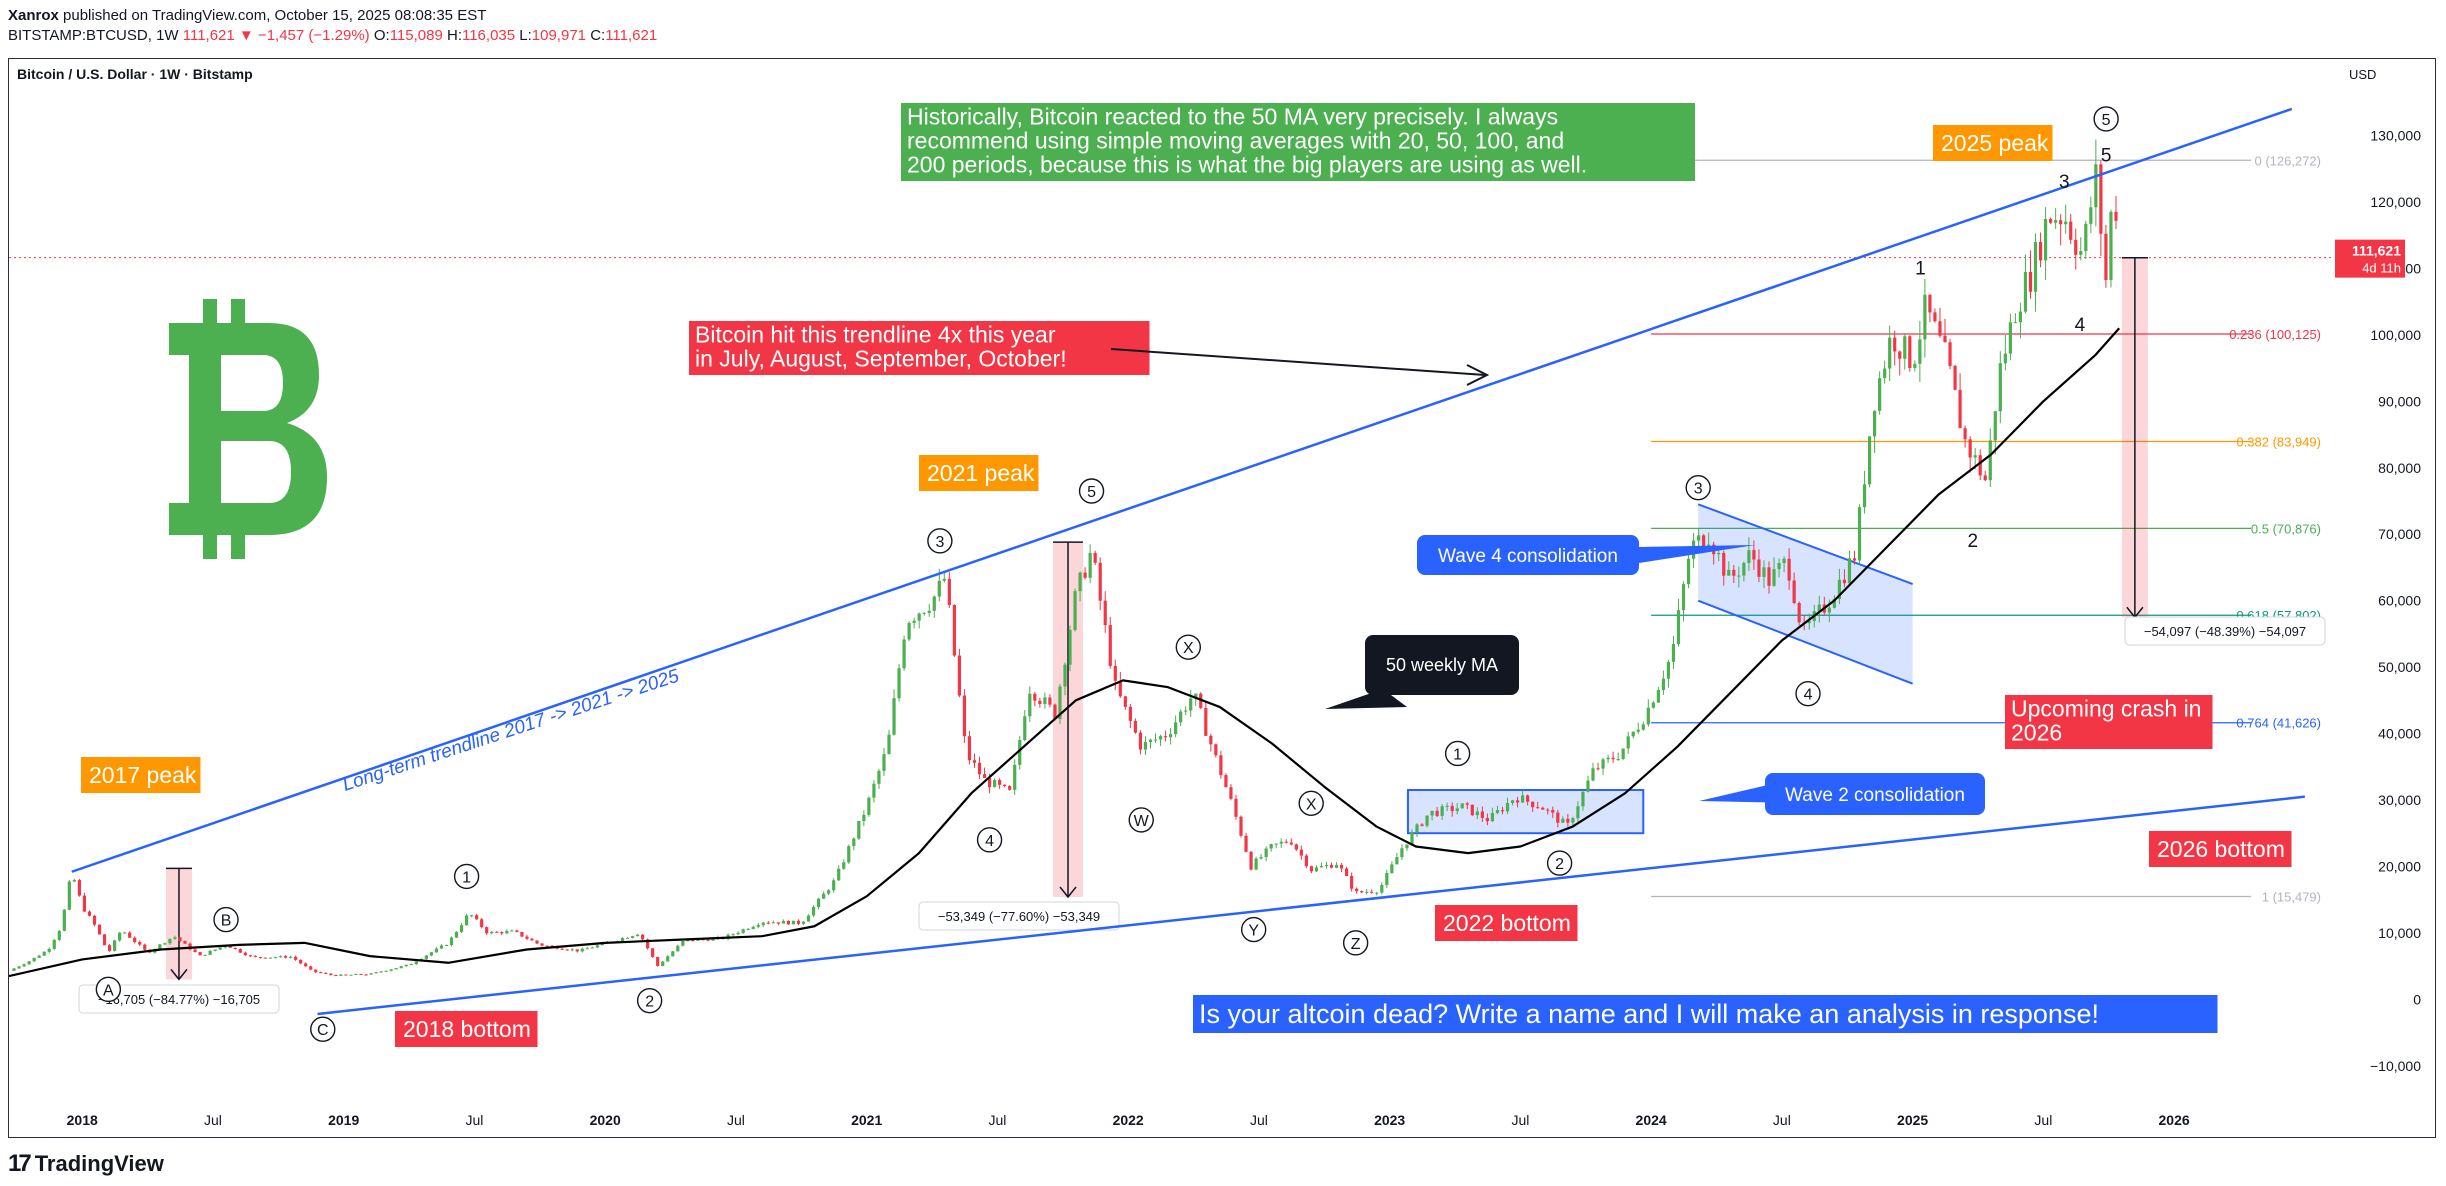  What do you see at coordinates (2174, 1120) in the screenshot?
I see `time-tick-label: 2026` at bounding box center [2174, 1120].